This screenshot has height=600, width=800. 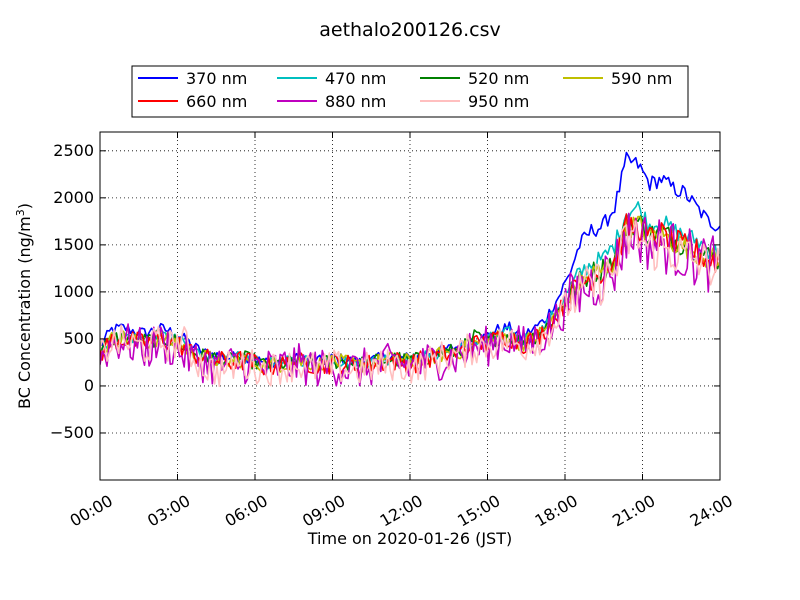 What do you see at coordinates (89, 385) in the screenshot?
I see `y-tick-label: 0` at bounding box center [89, 385].